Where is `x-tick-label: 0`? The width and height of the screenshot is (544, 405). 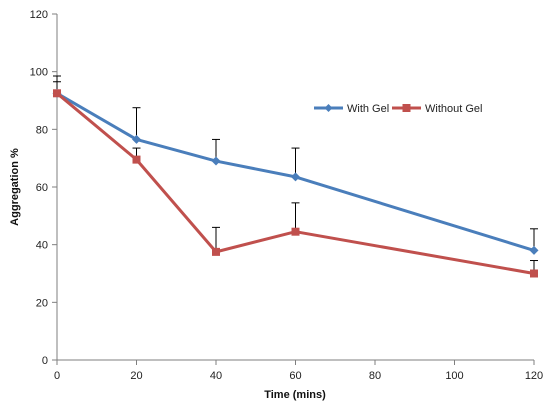 x-tick-label: 0 is located at coordinates (57, 376).